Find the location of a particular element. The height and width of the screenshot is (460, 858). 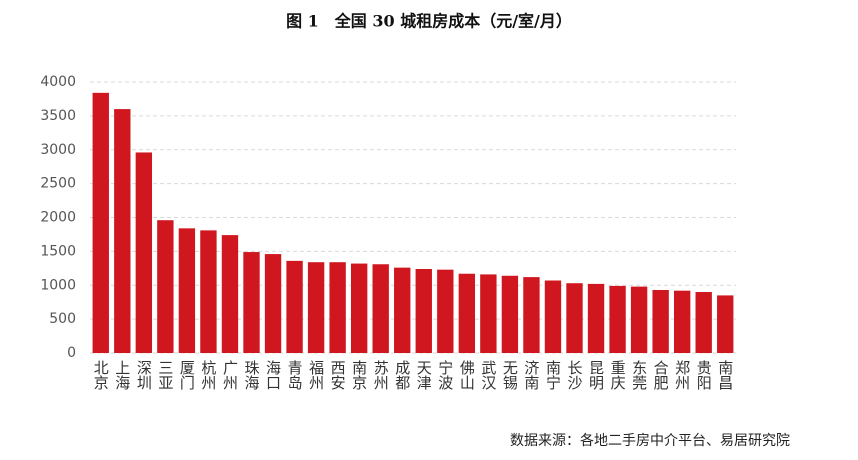

x-tick-label: 贵阳 is located at coordinates (704, 375).